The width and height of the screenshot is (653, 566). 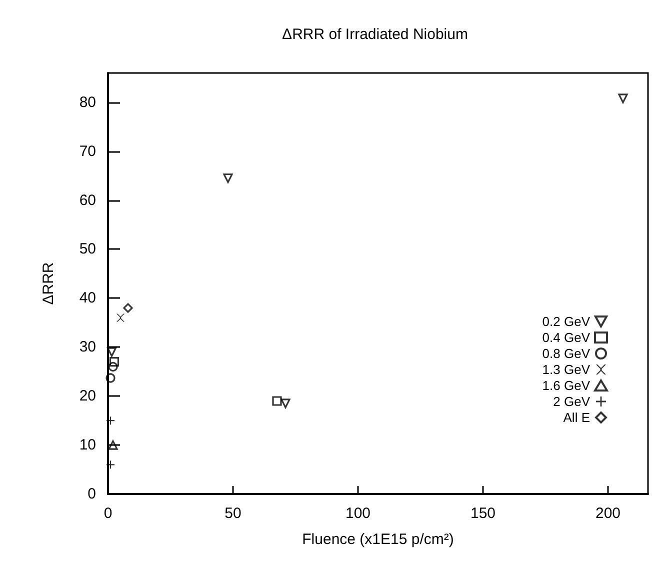 I want to click on y-tick-label: 80, so click(x=87, y=102).